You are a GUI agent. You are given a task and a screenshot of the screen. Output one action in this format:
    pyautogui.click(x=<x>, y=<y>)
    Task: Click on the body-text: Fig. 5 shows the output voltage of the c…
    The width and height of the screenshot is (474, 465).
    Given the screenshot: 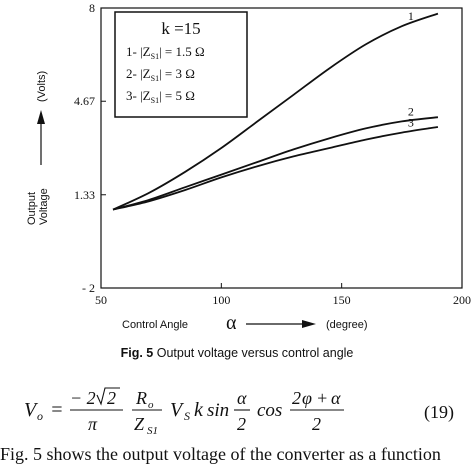 What is the action you would take?
    pyautogui.click(x=220, y=454)
    